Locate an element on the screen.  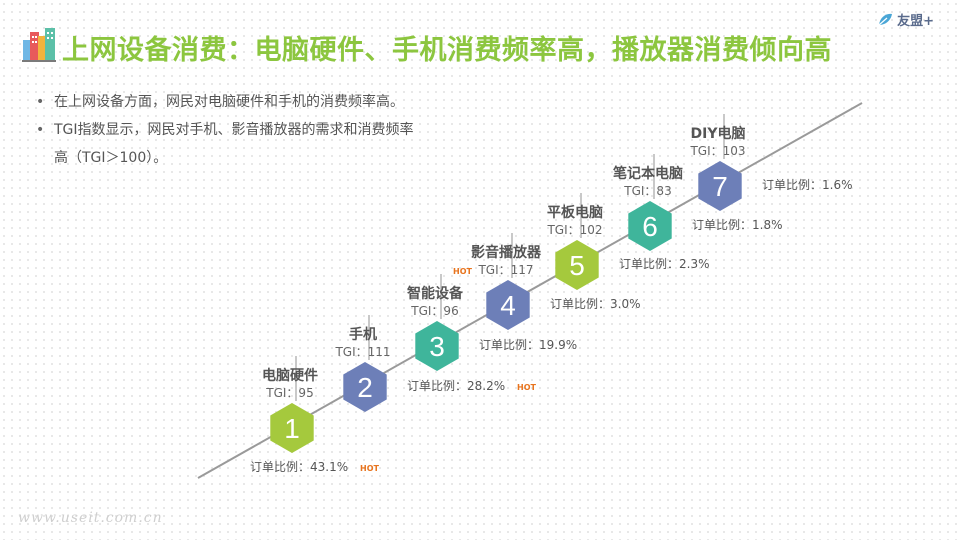
order-ratio: 订单比例：1.8% is located at coordinates (737, 225).